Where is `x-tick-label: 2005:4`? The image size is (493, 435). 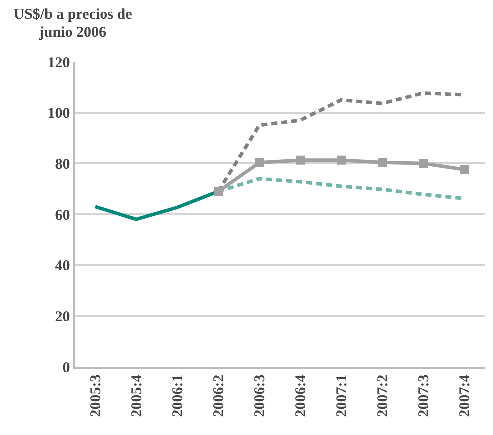
x-tick-label: 2005:4 is located at coordinates (137, 396).